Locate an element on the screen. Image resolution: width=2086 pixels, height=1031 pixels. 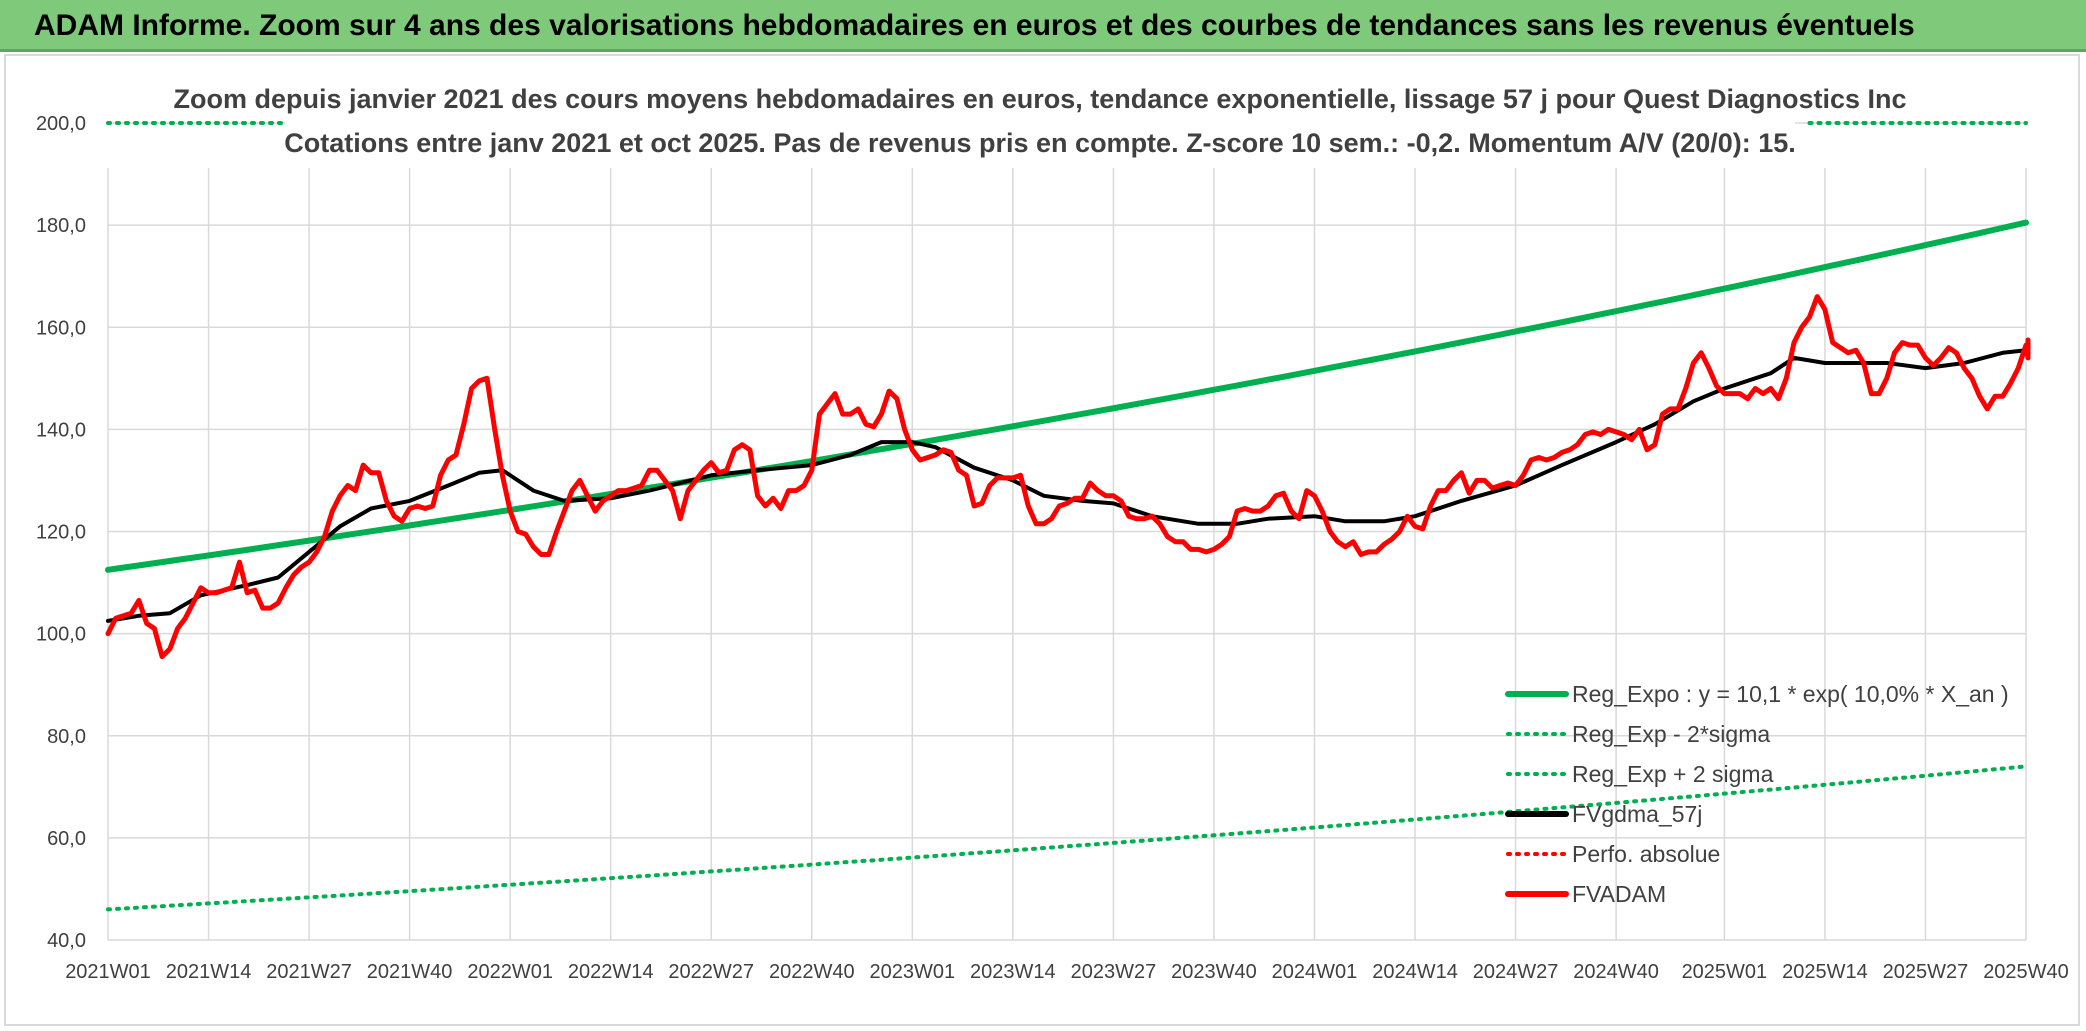
y-tick-label: 120,0 is located at coordinates (61, 533).